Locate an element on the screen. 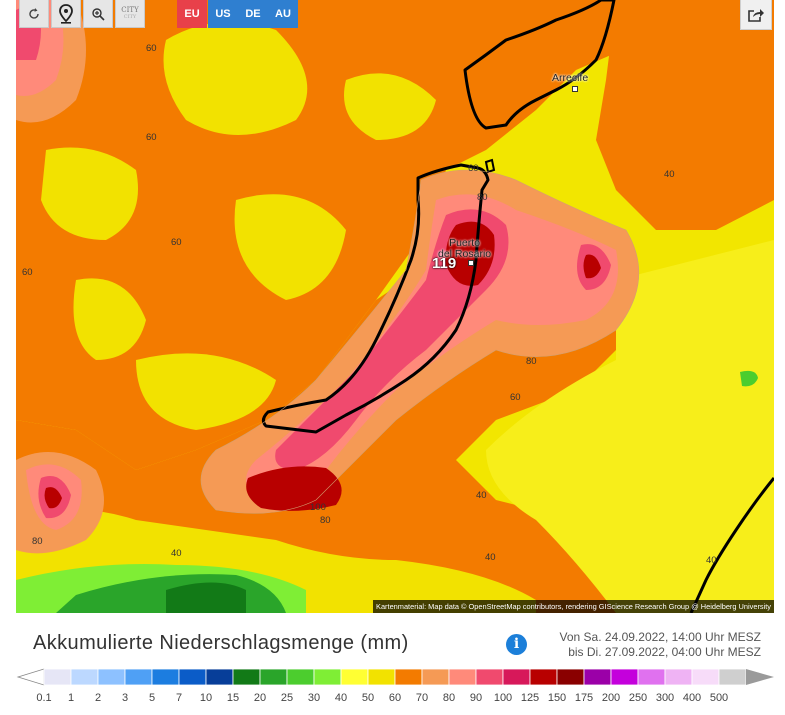  region-us-button: US is located at coordinates (223, 14).